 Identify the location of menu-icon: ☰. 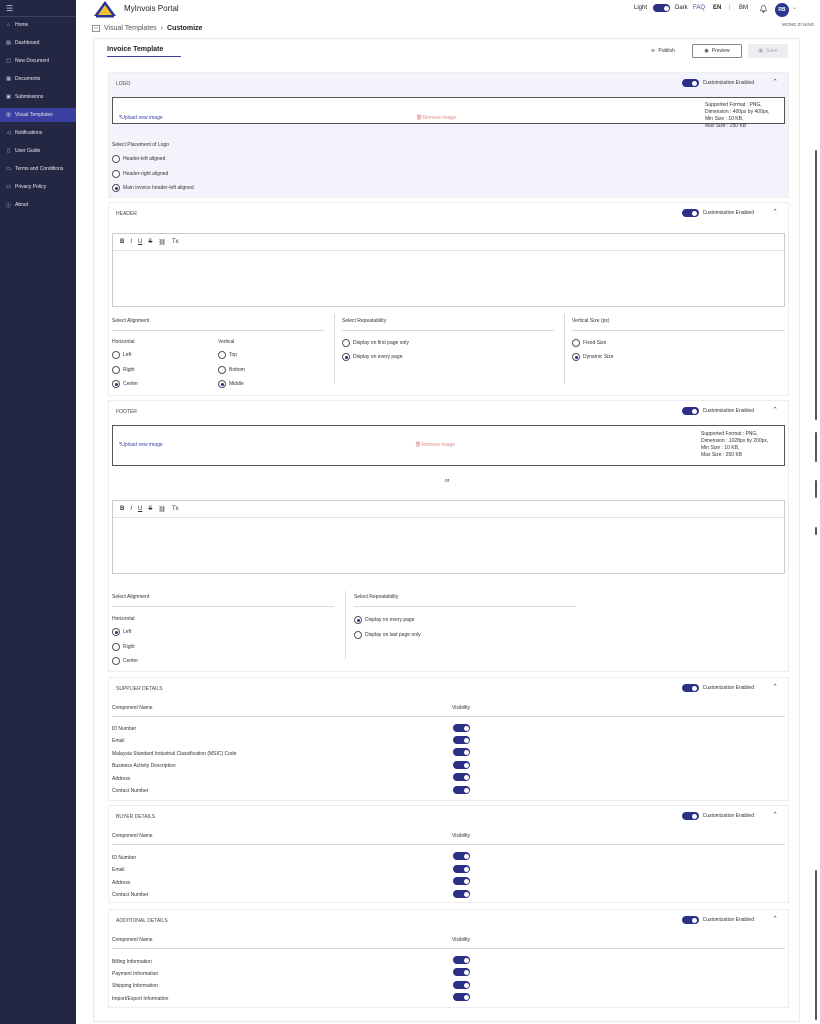
(10, 8).